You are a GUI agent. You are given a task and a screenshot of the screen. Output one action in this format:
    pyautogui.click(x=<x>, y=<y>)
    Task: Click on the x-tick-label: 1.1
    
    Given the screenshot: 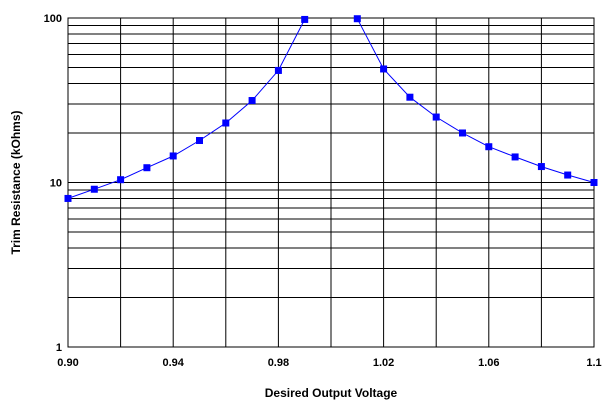 What is the action you would take?
    pyautogui.click(x=593, y=363)
    